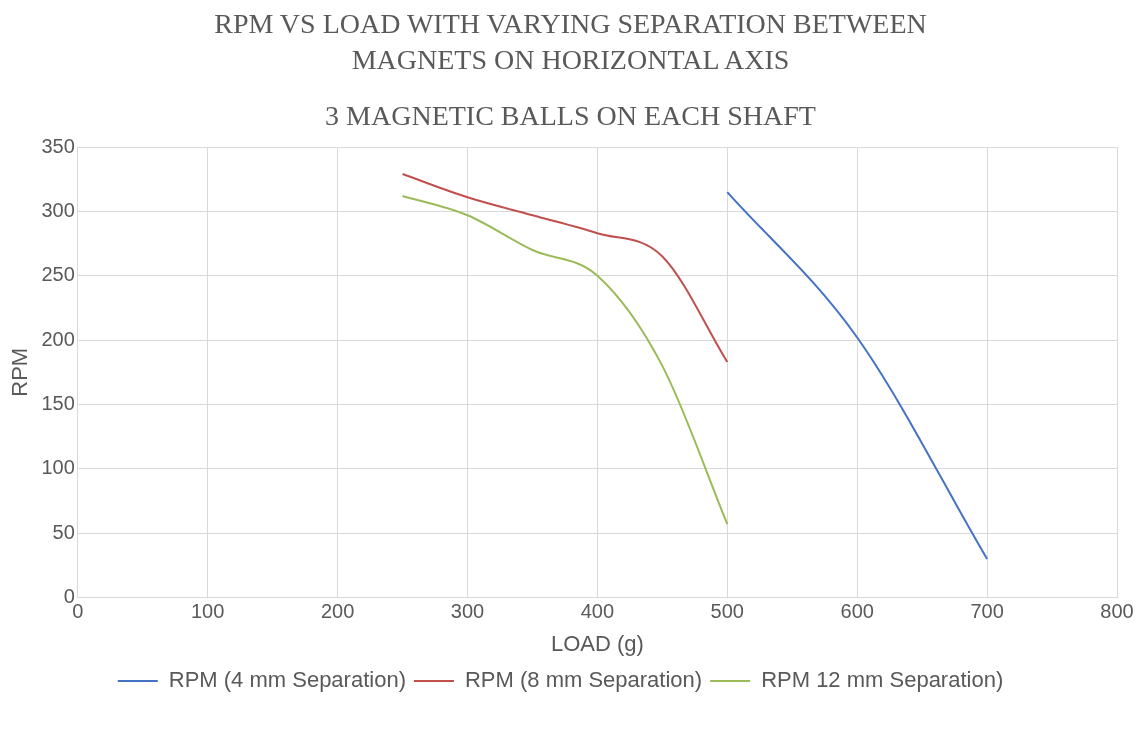 The width and height of the screenshot is (1141, 729). Describe the element at coordinates (987, 611) in the screenshot. I see `x-tick-label: 700` at that location.